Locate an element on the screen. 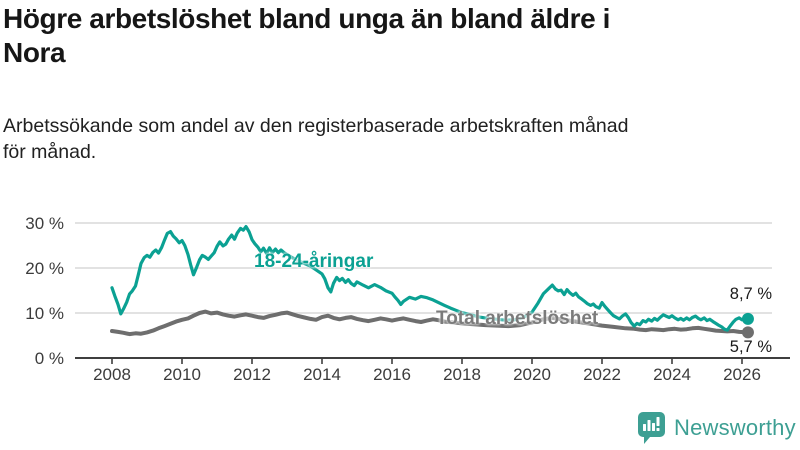 Image resolution: width=800 pixels, height=450 pixels. x-tick-label-2020: 2020 is located at coordinates (532, 374).